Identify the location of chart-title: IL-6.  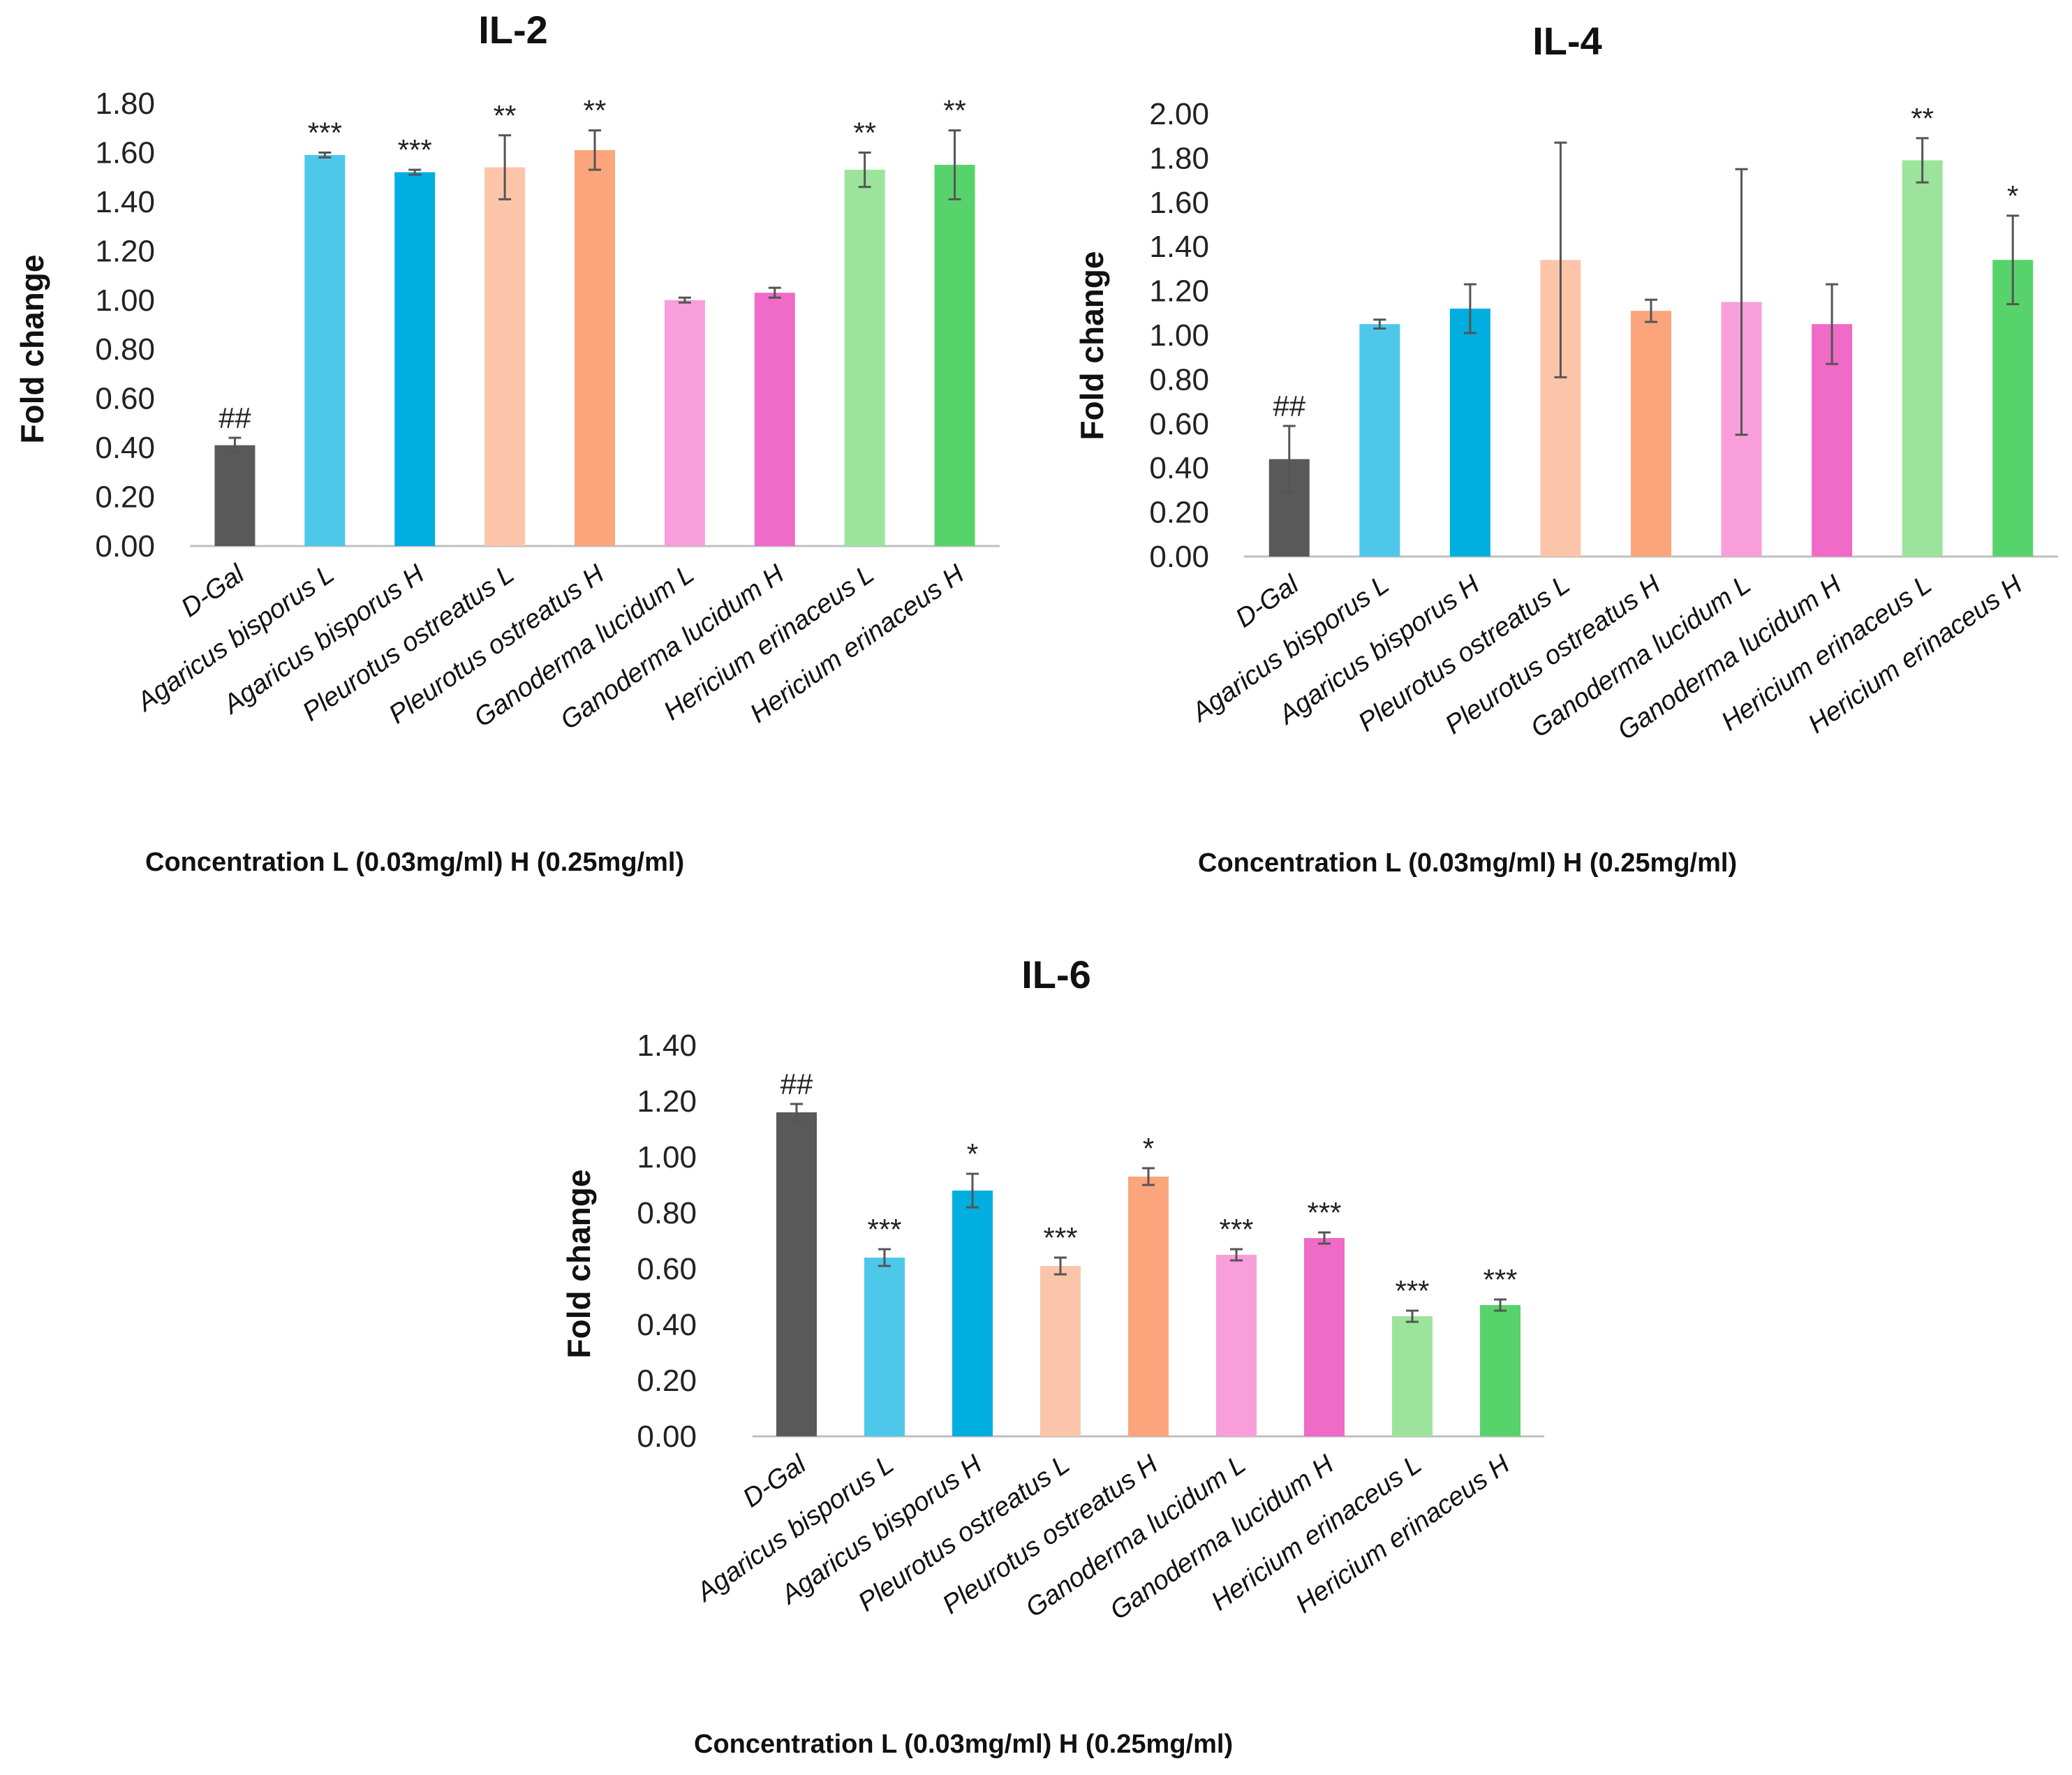
(1056, 974).